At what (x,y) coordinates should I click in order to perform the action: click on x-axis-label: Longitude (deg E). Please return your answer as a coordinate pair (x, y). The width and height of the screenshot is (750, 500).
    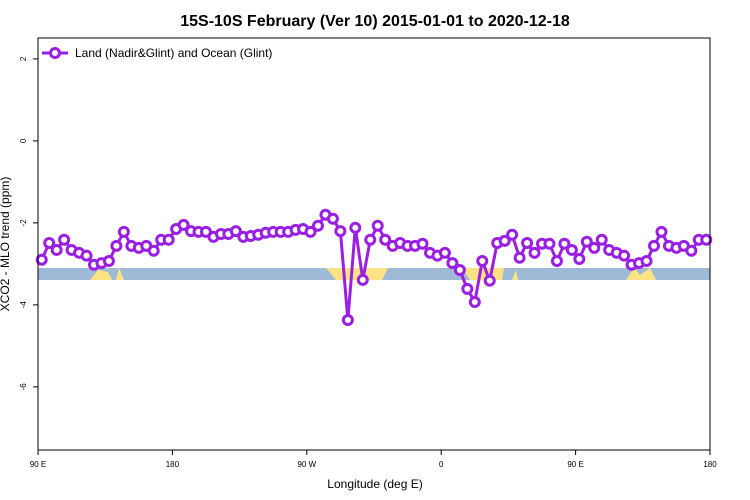
    Looking at the image, I should click on (374, 484).